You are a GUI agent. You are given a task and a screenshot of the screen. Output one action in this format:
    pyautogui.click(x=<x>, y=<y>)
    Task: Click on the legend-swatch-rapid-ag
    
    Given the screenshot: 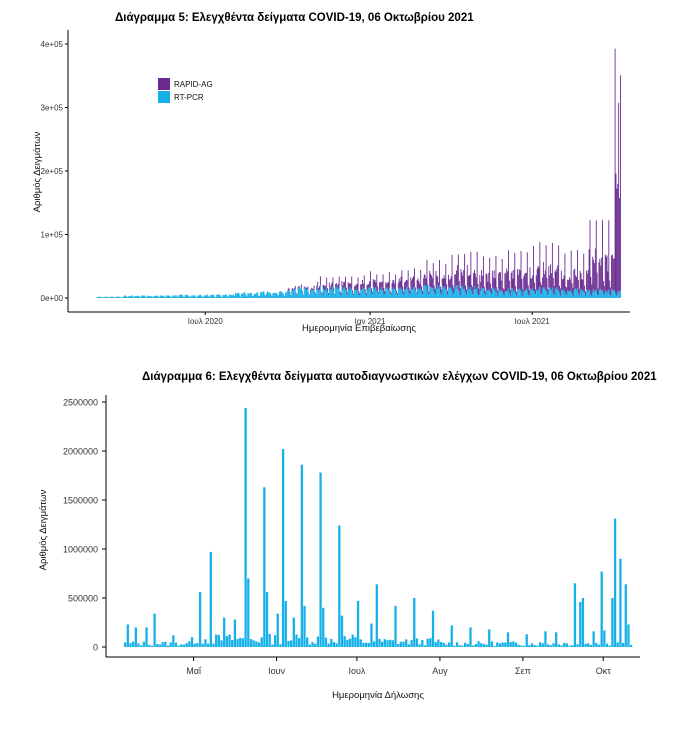 What is the action you would take?
    pyautogui.click(x=164, y=84)
    